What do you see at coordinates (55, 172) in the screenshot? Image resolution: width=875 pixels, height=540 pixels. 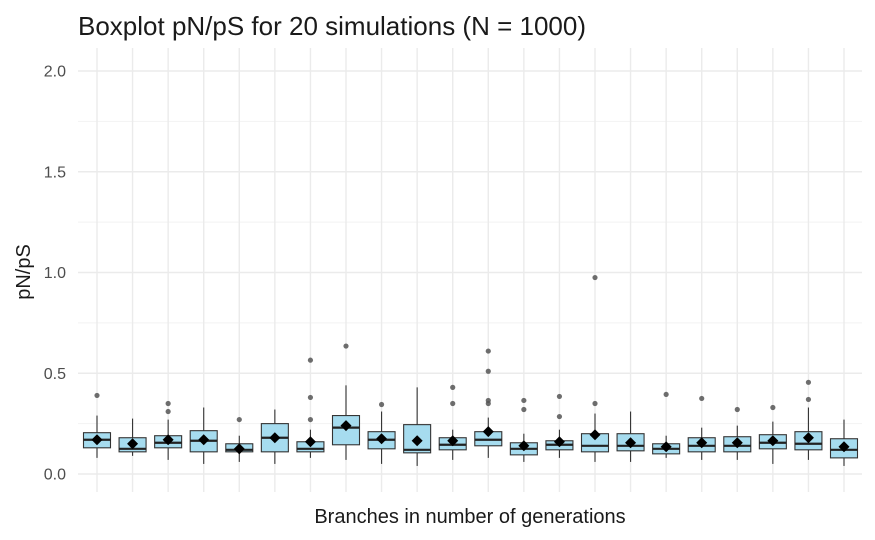 I see `y-tick-label: 1.5` at bounding box center [55, 172].